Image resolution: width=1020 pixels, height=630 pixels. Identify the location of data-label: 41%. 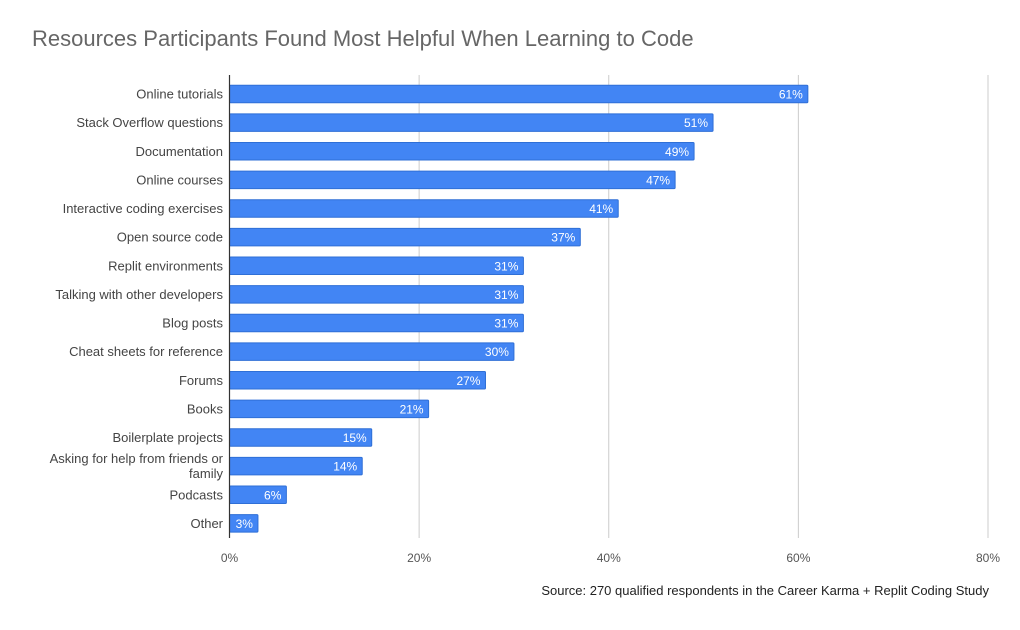
(601, 209).